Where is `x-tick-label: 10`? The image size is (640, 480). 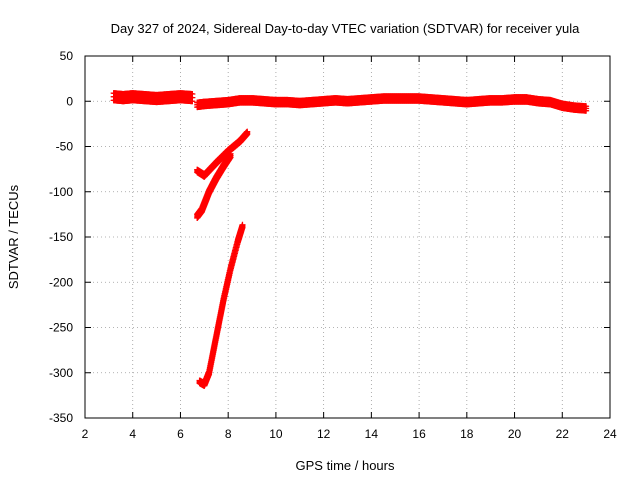 x-tick-label: 10 is located at coordinates (276, 434).